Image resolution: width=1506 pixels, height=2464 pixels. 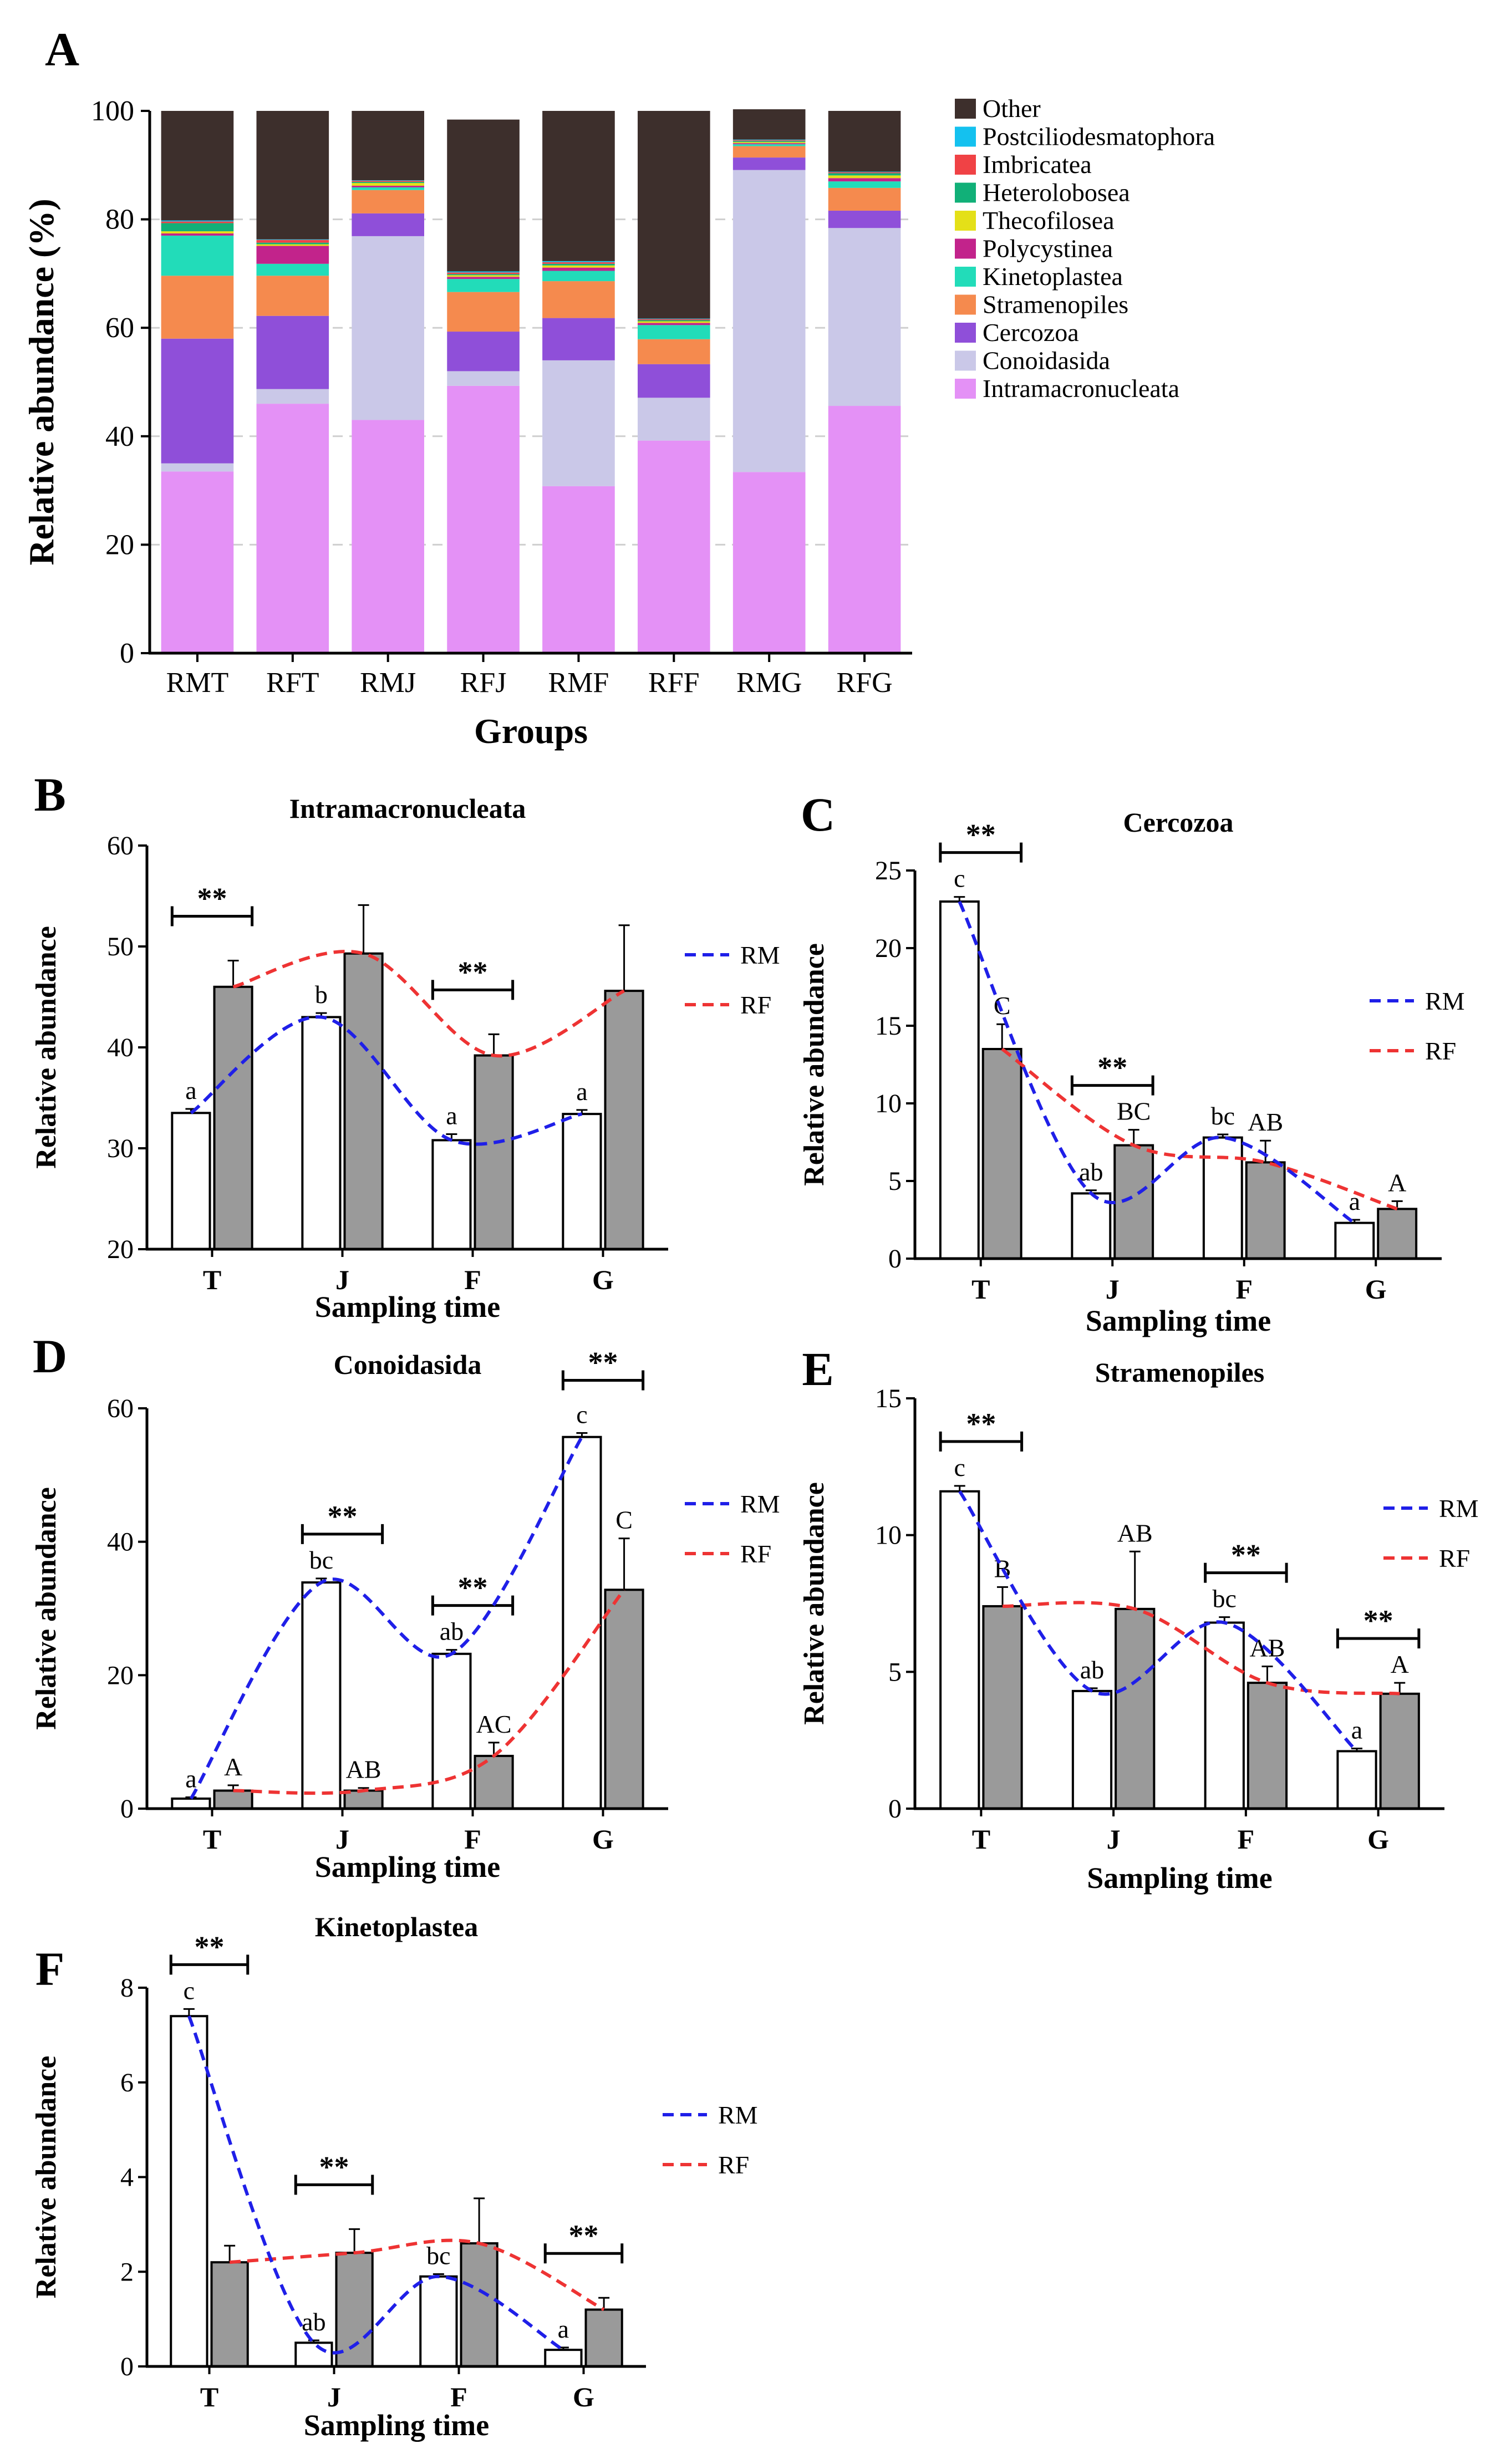 I want to click on legend-label: Polycystinea, so click(x=1048, y=249).